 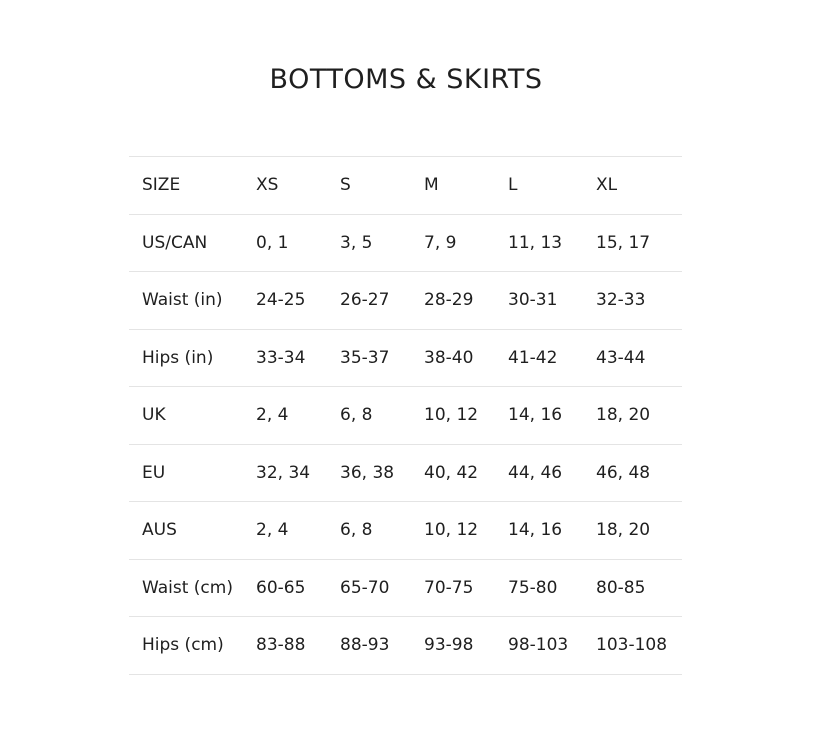 I want to click on table-cell: 43-44, so click(x=621, y=357).